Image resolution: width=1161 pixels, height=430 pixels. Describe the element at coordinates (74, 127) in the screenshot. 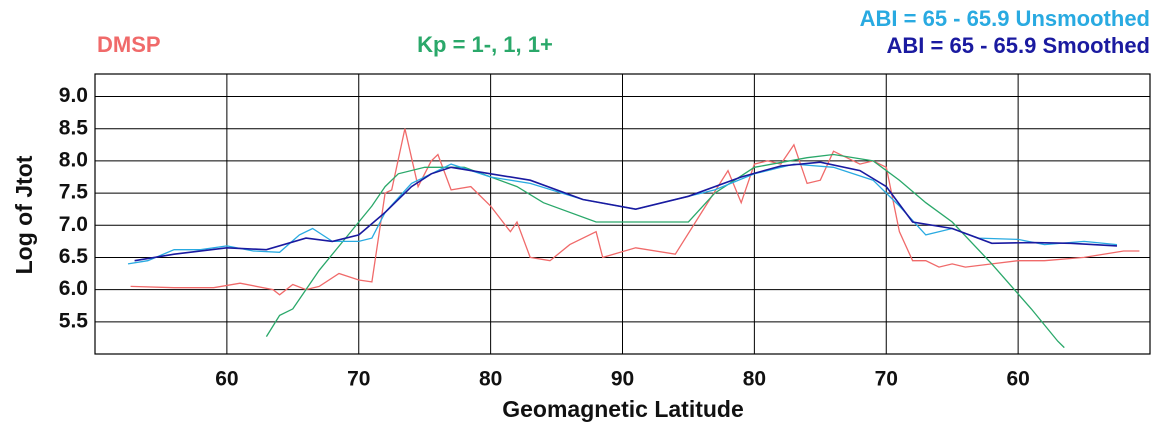

I see `y-tick-label: 8.5` at that location.